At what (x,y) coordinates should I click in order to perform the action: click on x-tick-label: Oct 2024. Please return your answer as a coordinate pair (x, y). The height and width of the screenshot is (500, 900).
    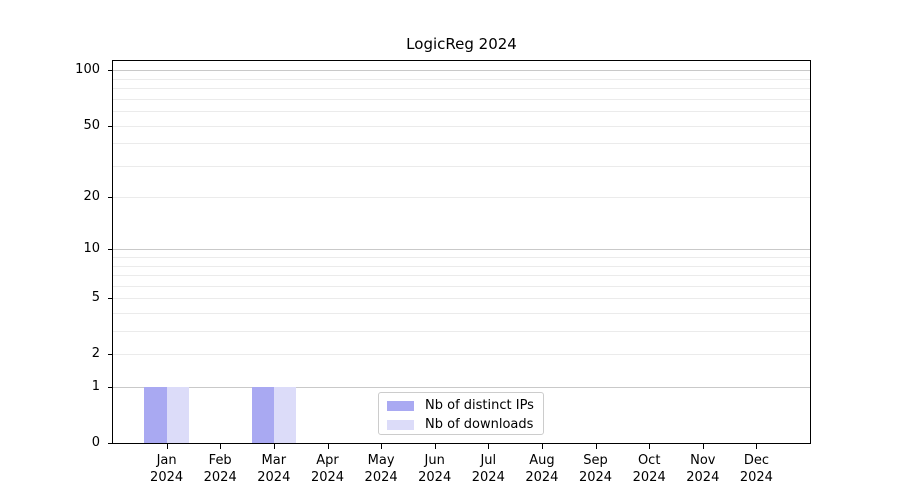
    Looking at the image, I should click on (649, 469).